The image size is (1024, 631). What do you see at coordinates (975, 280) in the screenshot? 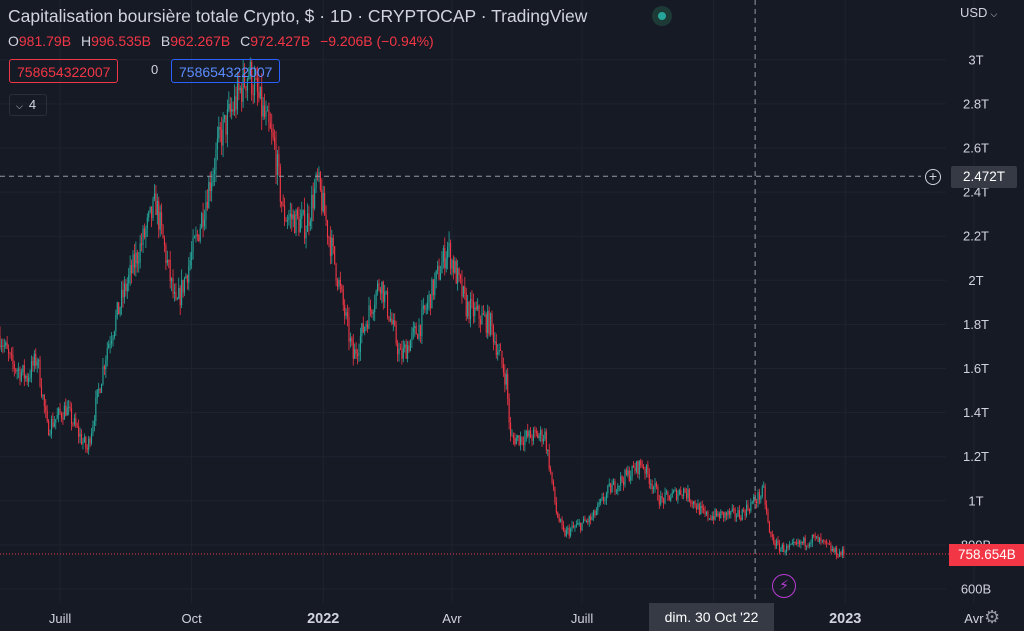
I see `y-tick-label: 2T` at bounding box center [975, 280].